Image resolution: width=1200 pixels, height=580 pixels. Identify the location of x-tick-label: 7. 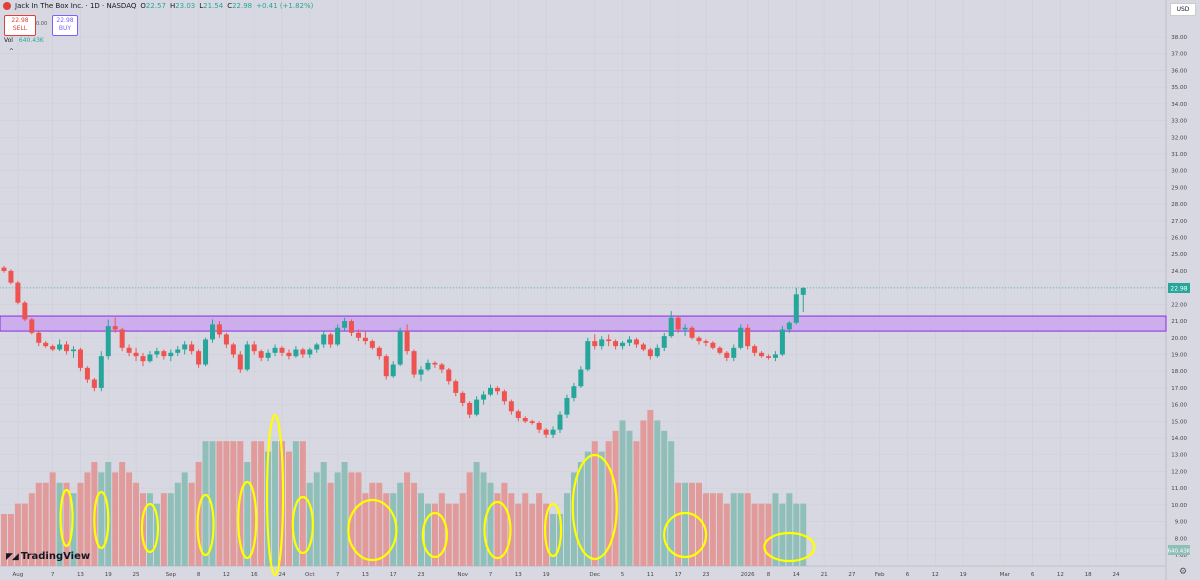
(338, 575).